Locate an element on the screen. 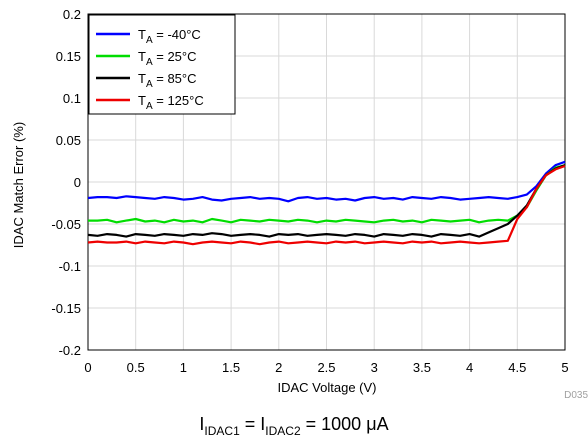  y-tick-label: -0.1 is located at coordinates (70, 266).